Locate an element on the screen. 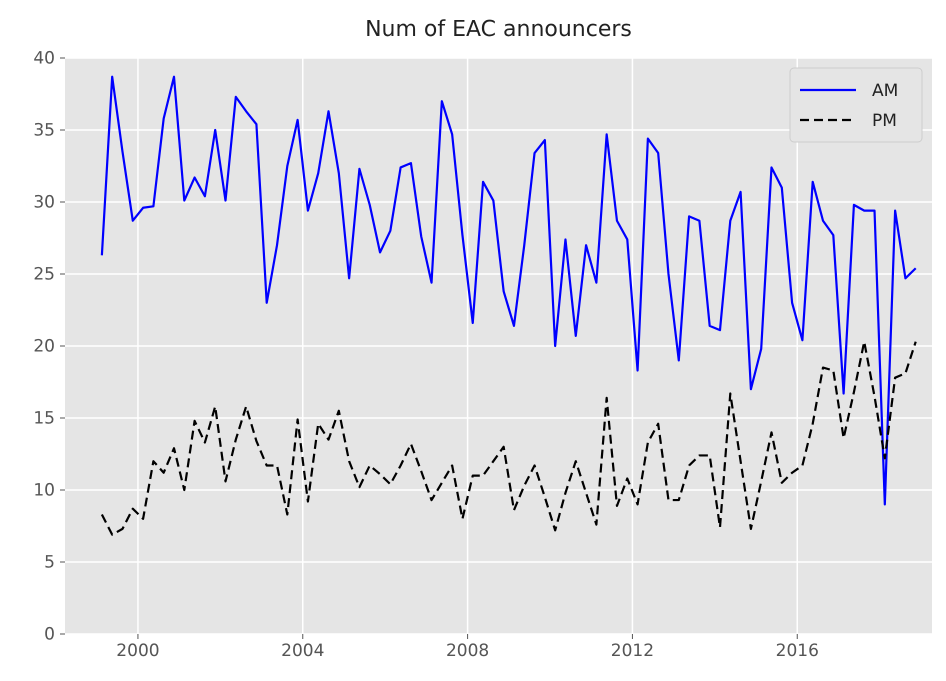 The image size is (946, 681). y-tick-label: 30 is located at coordinates (44, 202).